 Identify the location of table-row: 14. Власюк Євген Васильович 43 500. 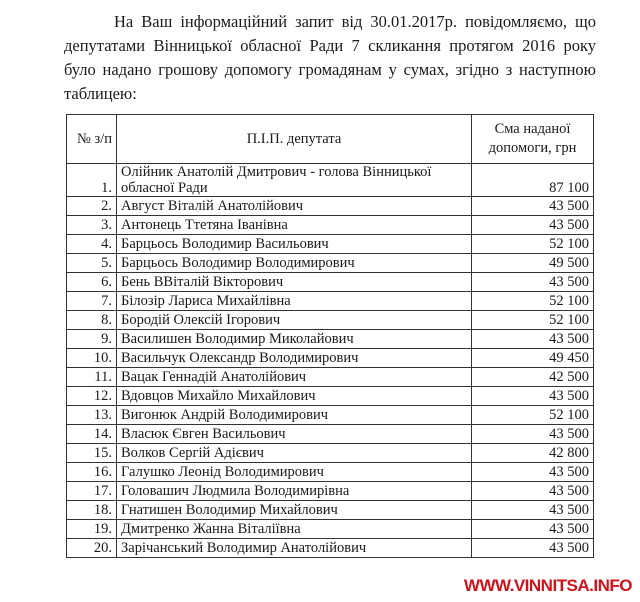
(330, 434).